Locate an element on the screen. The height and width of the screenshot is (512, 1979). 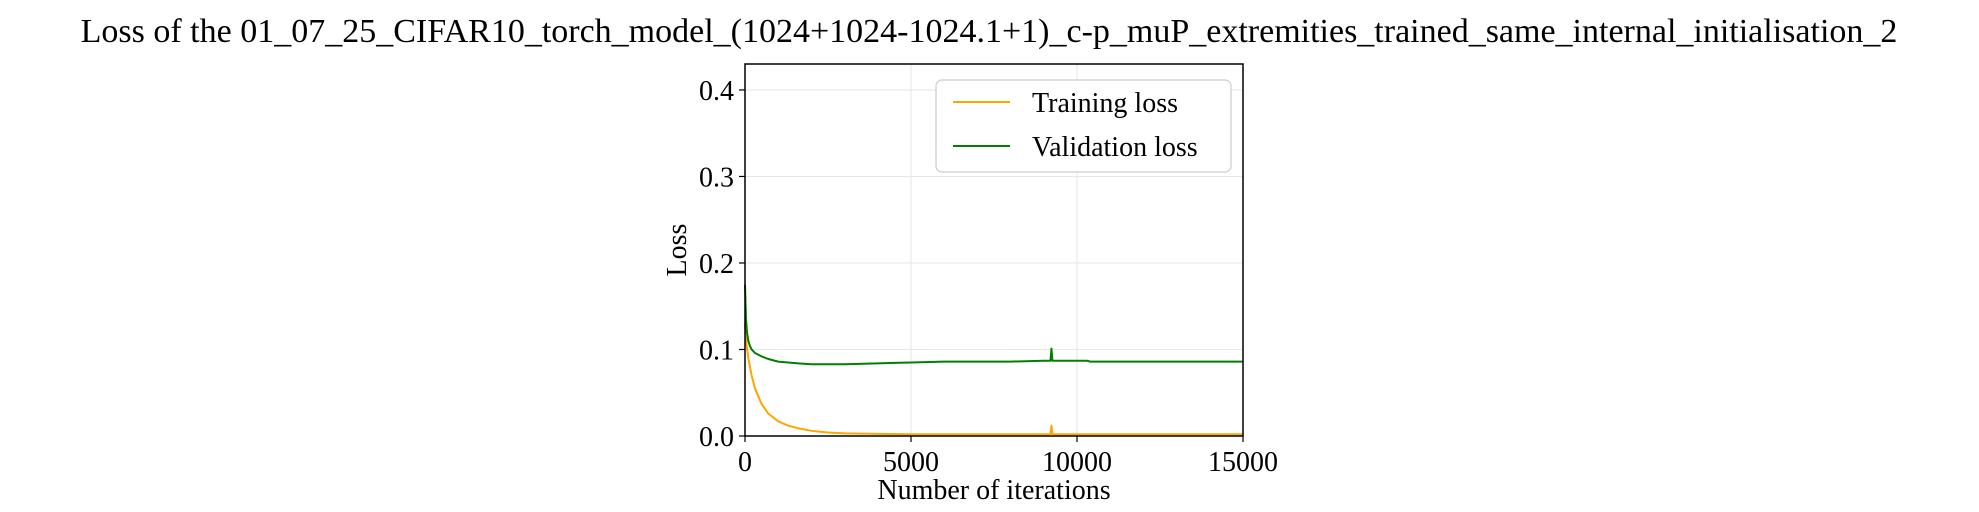
legend-label-validation: Validation loss is located at coordinates (1115, 147).